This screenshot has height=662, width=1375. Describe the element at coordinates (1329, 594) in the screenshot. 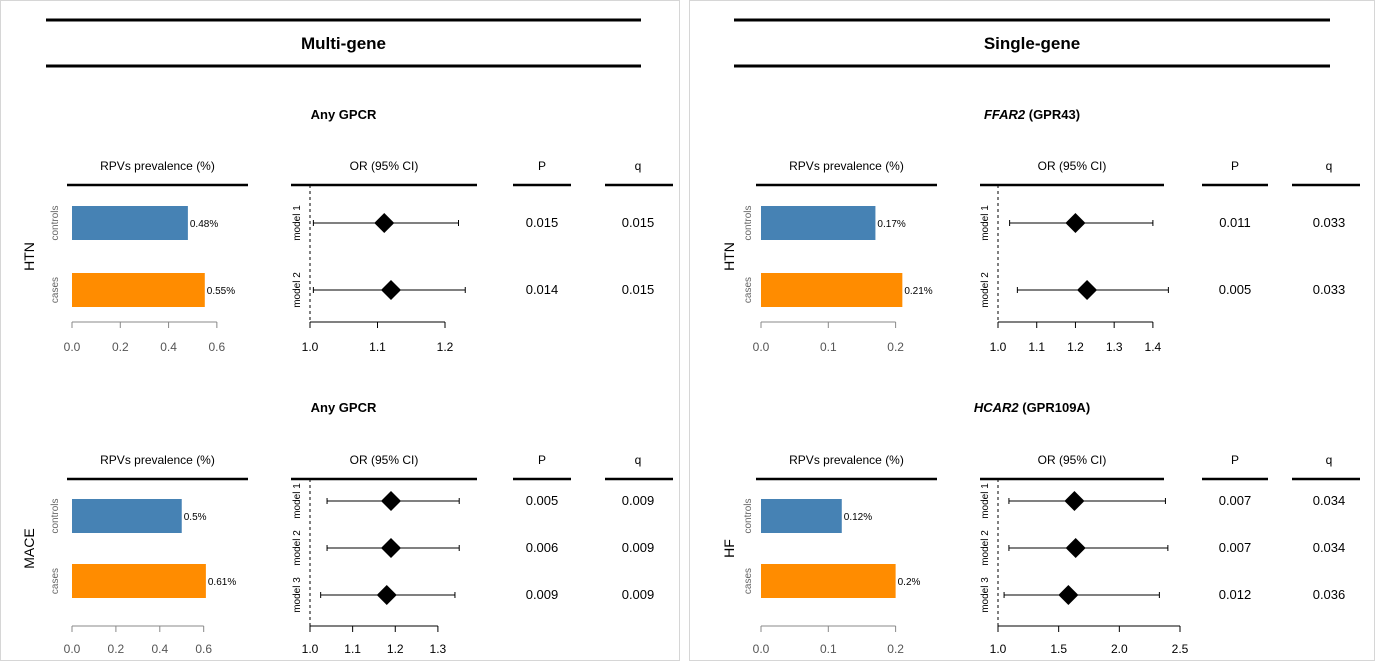

I see `q-value: 0.036` at that location.